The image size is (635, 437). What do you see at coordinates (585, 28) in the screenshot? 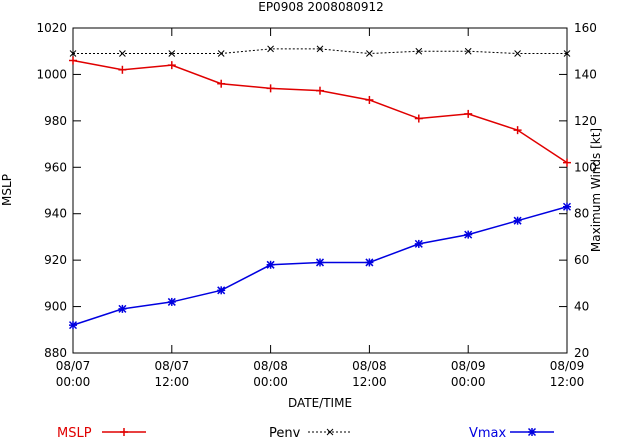
I see `y2-tick-label: 160` at bounding box center [585, 28].